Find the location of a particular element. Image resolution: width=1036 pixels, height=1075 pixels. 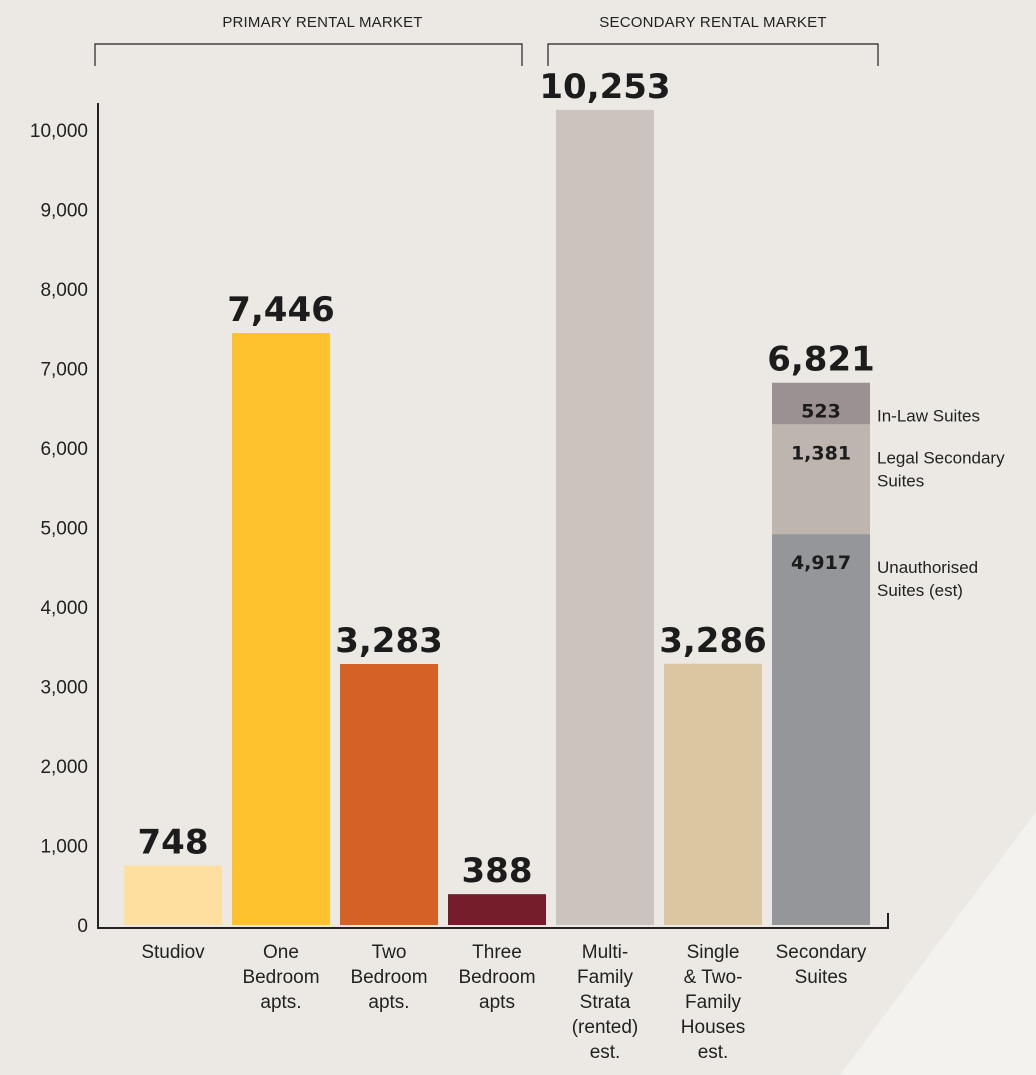

category-label: One Bedroom apts. is located at coordinates (280, 977).